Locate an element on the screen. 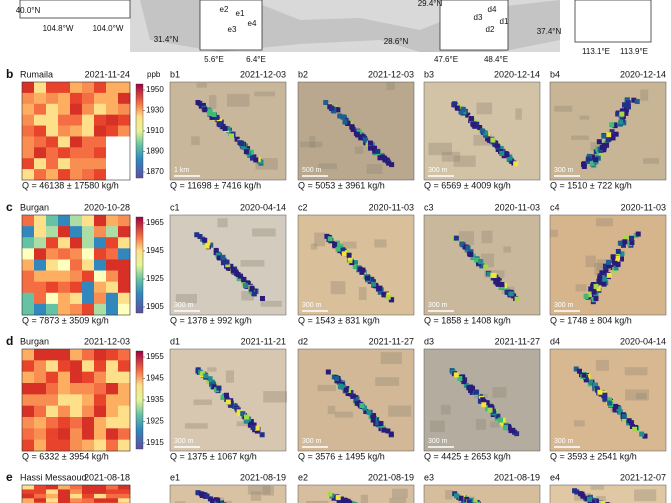  colorbar-tick-label: 1945 is located at coordinates (155, 250).